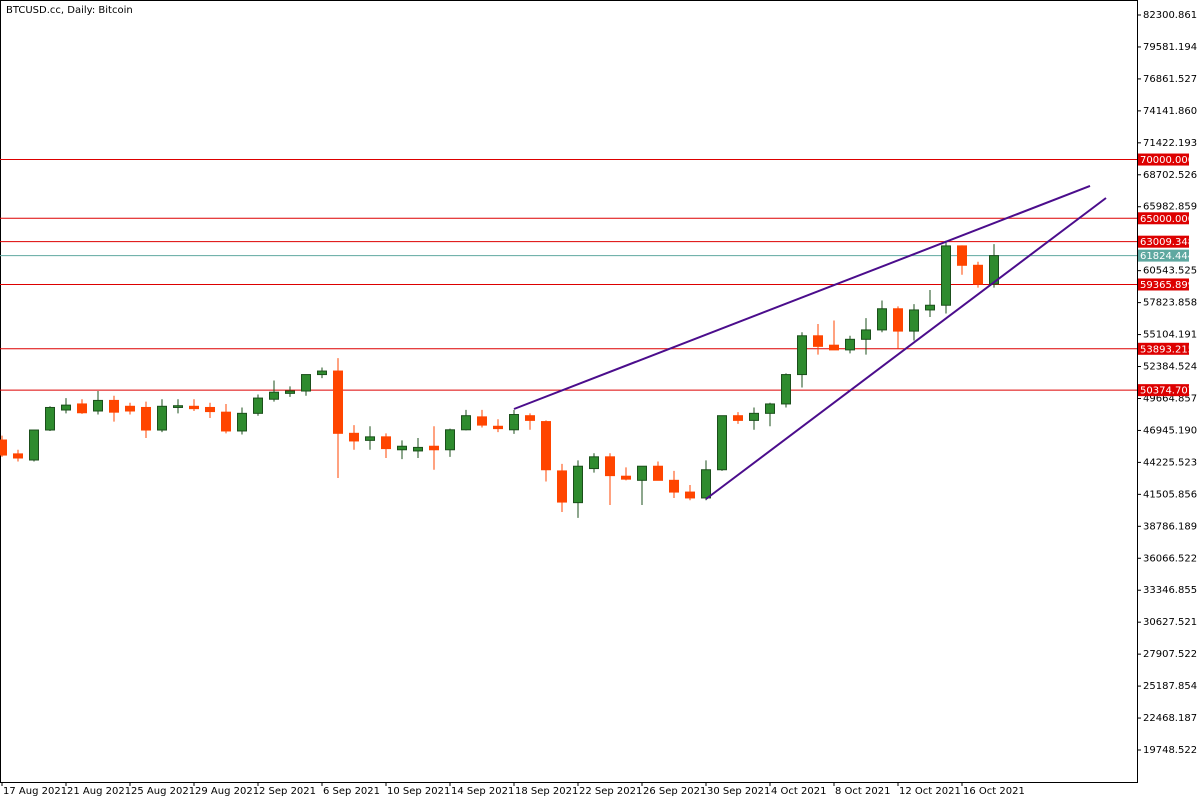 This screenshot has width=1200, height=800. I want to click on y-tick-label: 44225.523, so click(1170, 462).